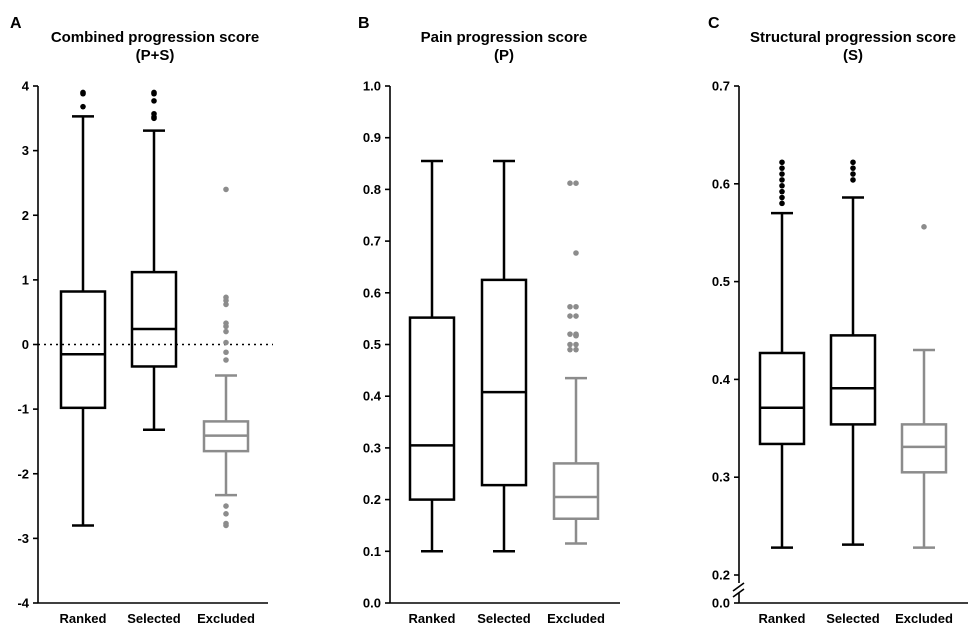 The width and height of the screenshot is (968, 625). What do you see at coordinates (23, 538) in the screenshot?
I see `y-tick-label: -3` at bounding box center [23, 538].